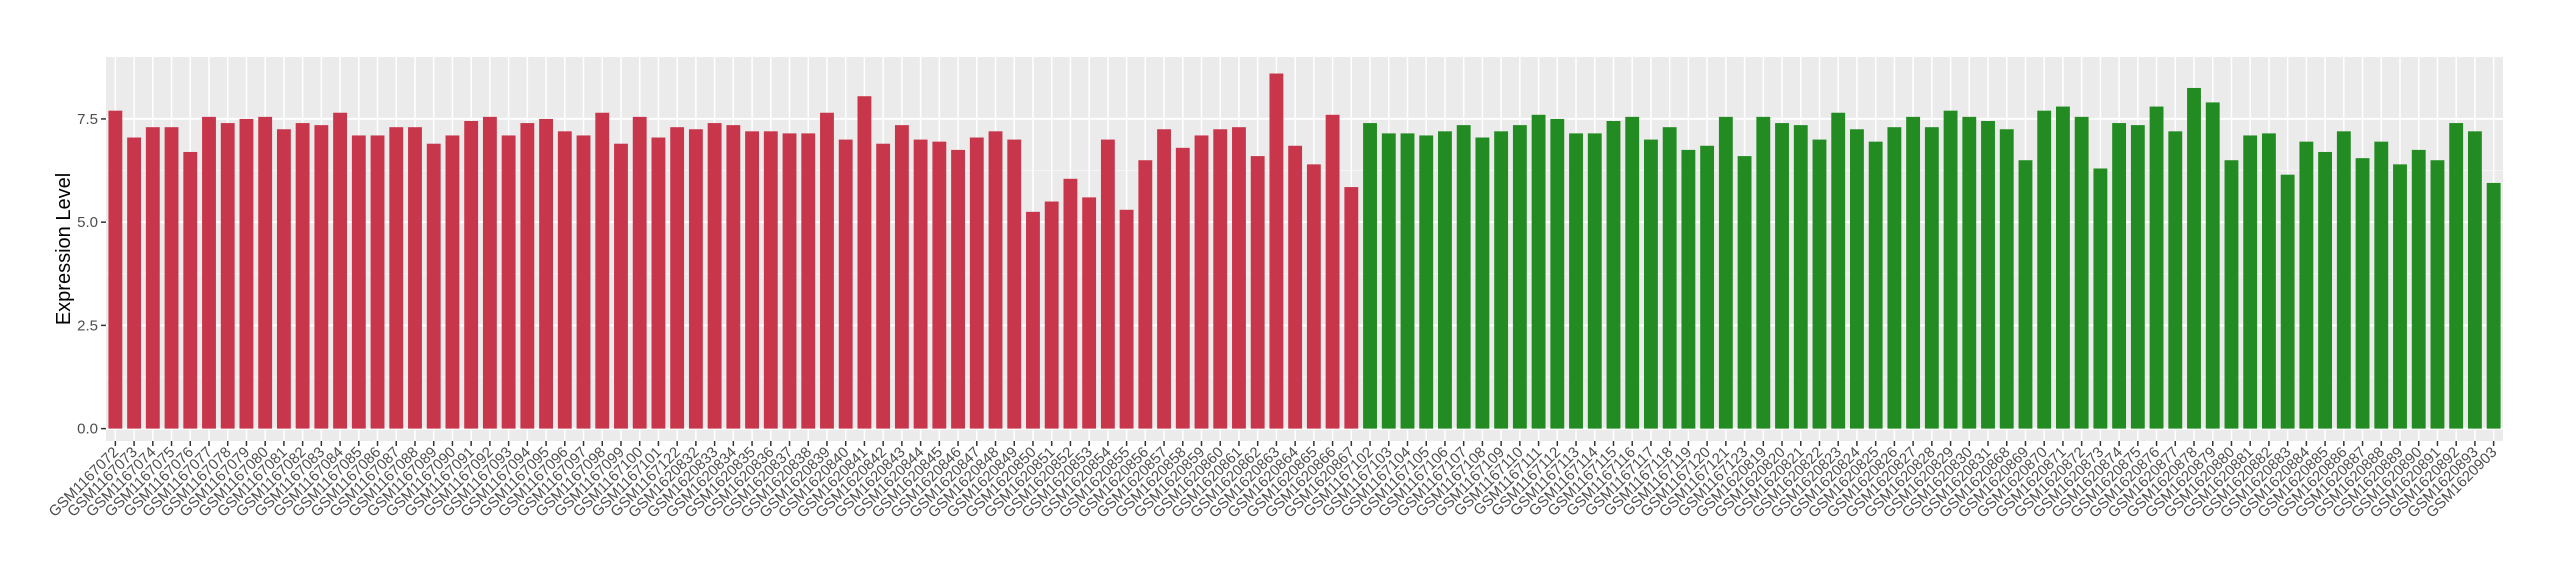  What do you see at coordinates (87, 119) in the screenshot?
I see `y-tick-label: 7.5` at bounding box center [87, 119].